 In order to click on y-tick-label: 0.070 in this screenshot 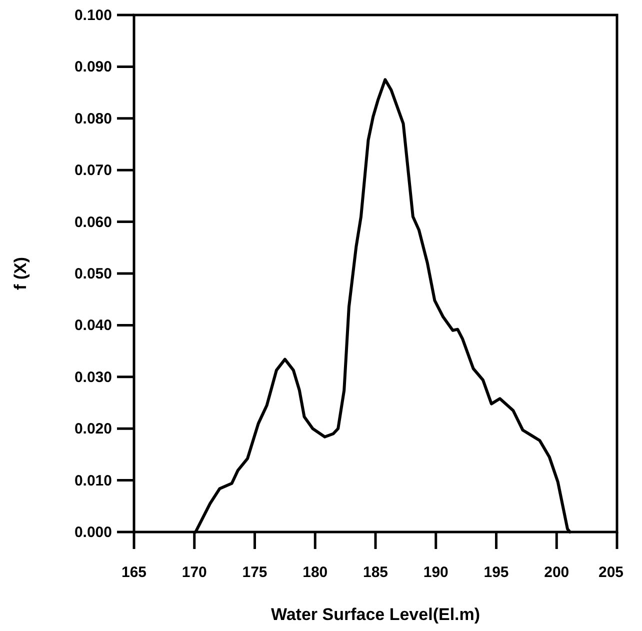, I will do `click(93, 171)`.